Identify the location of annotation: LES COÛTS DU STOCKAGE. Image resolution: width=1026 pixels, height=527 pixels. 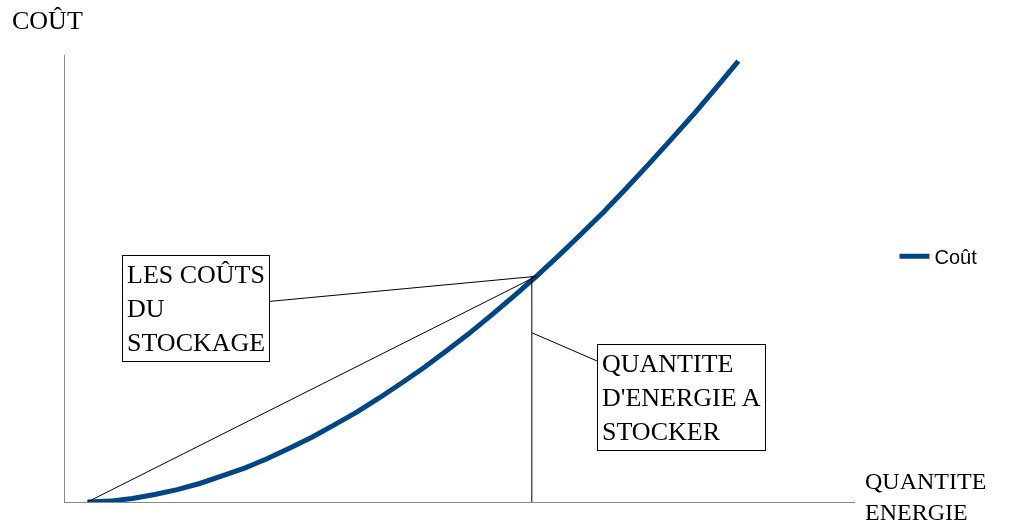
(196, 308).